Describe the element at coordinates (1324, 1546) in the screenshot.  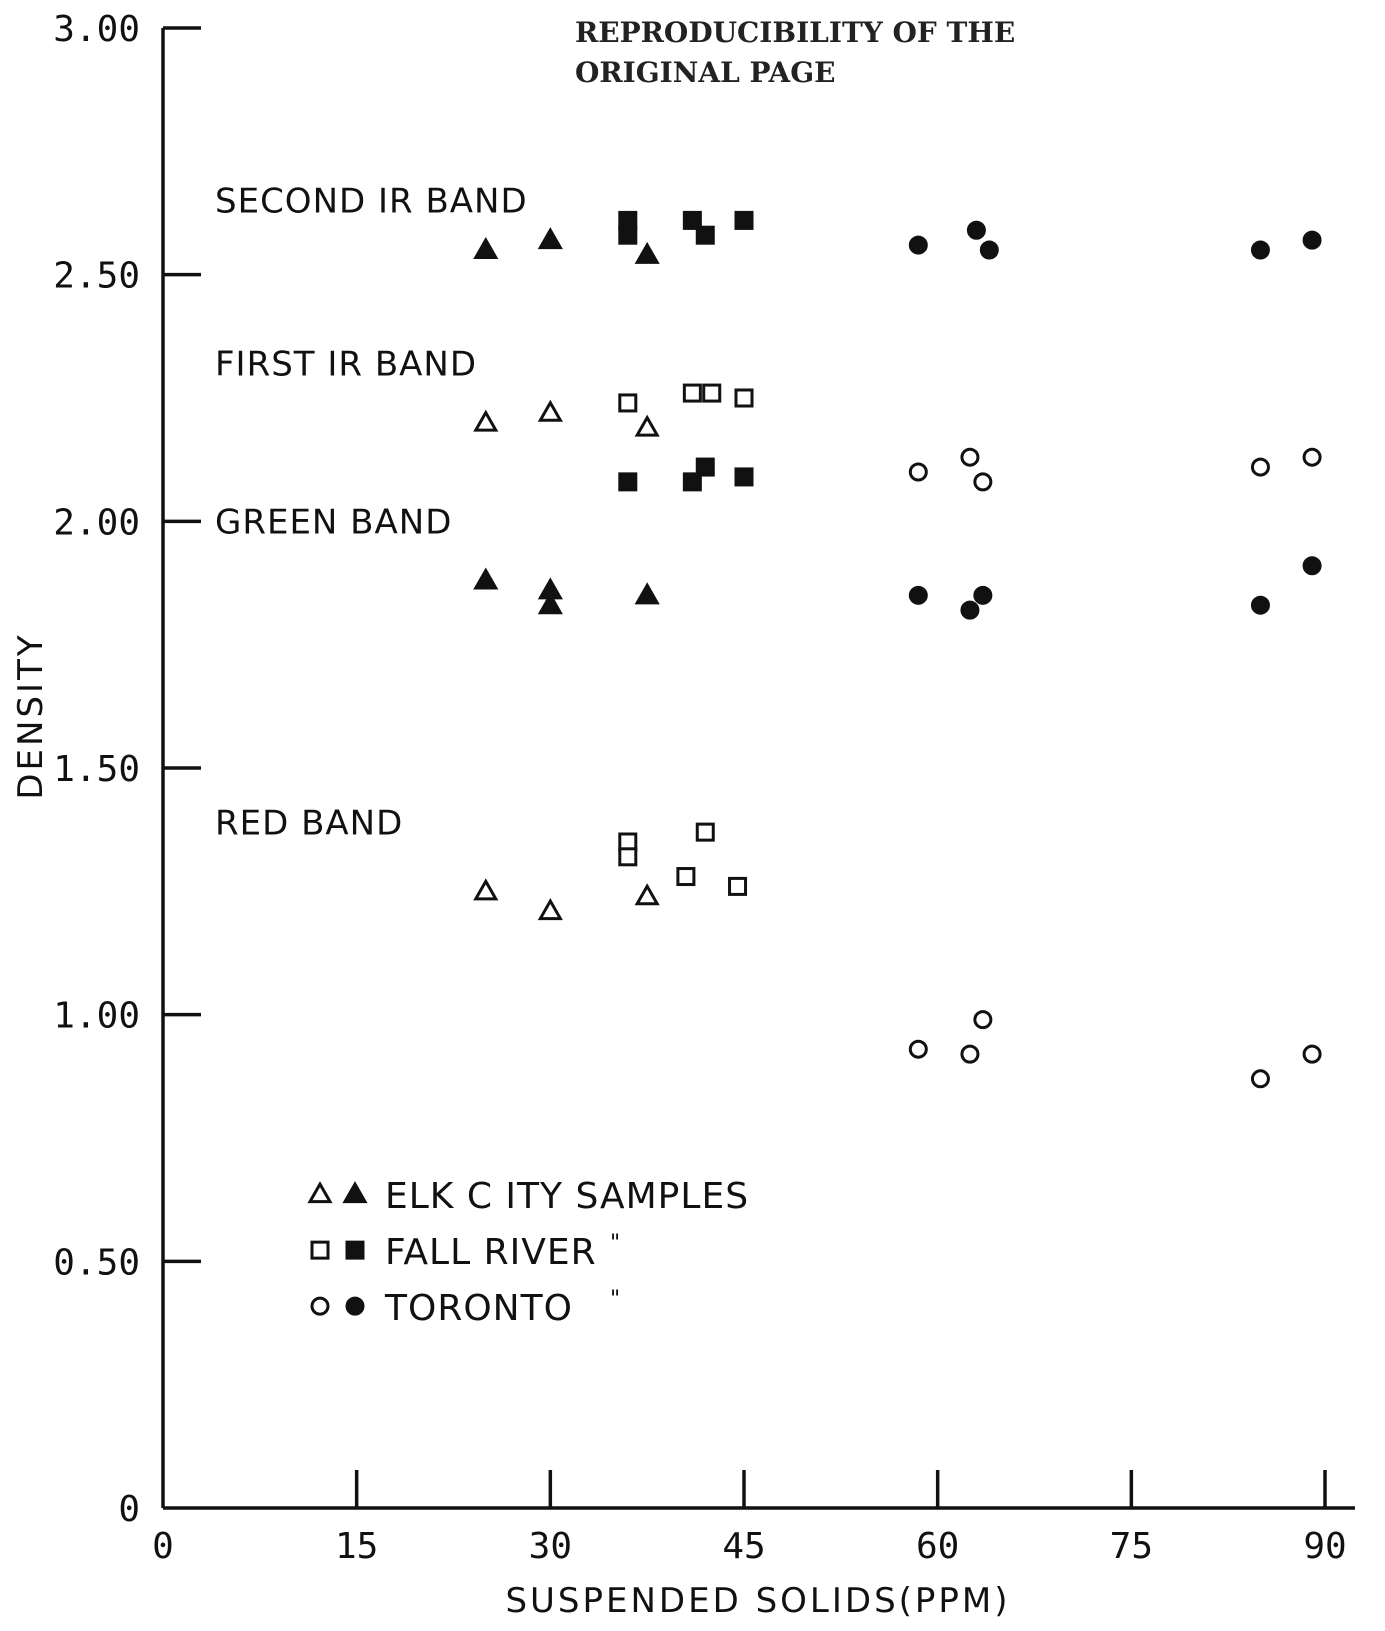
I see `x-tick-label: 90` at that location.